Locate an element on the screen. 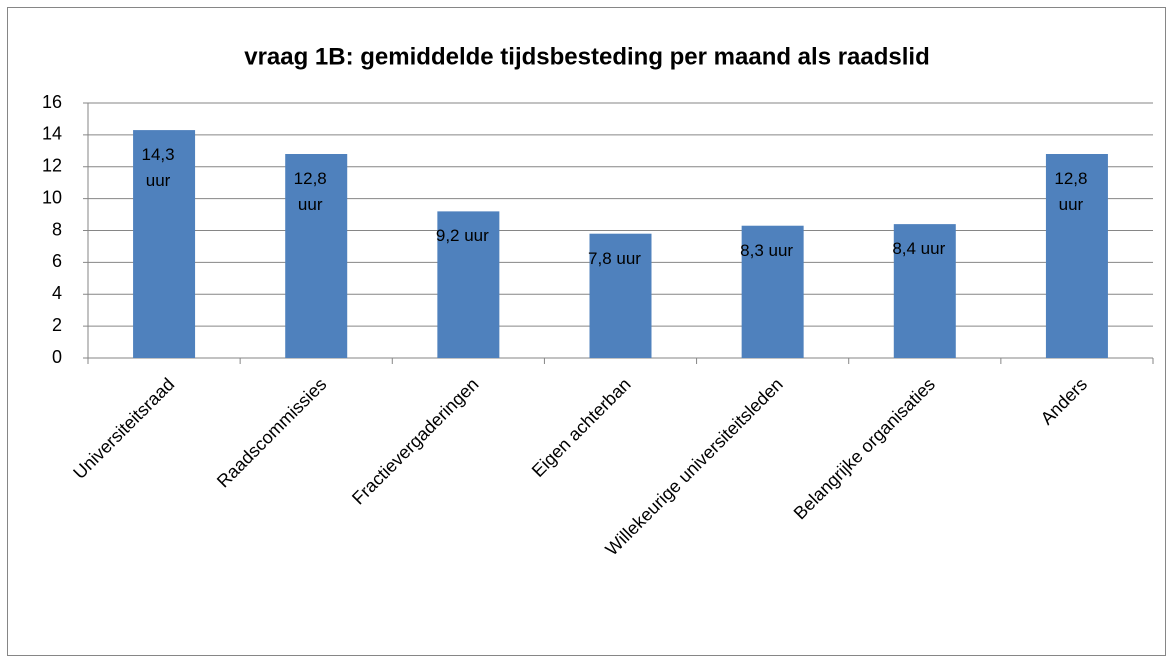 The height and width of the screenshot is (669, 1174). y-tick-label: 0 is located at coordinates (57, 357).